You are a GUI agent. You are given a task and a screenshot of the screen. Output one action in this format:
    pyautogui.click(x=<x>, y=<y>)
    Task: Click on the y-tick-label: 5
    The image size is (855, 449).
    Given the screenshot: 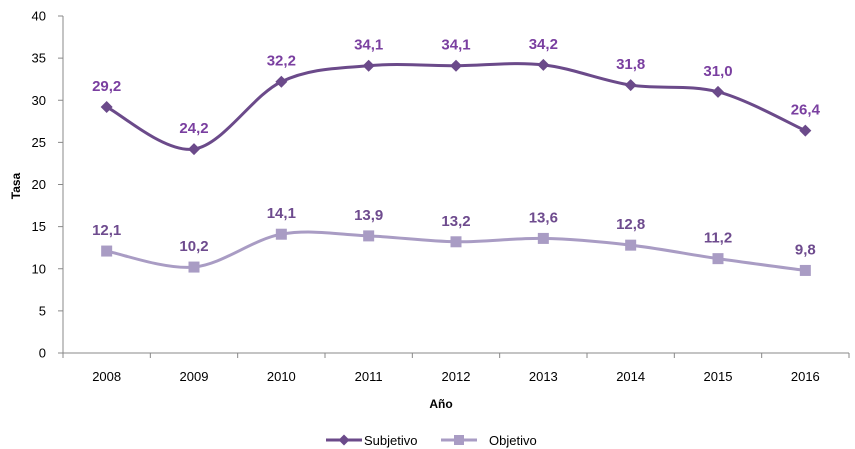 What is the action you would take?
    pyautogui.click(x=42, y=310)
    